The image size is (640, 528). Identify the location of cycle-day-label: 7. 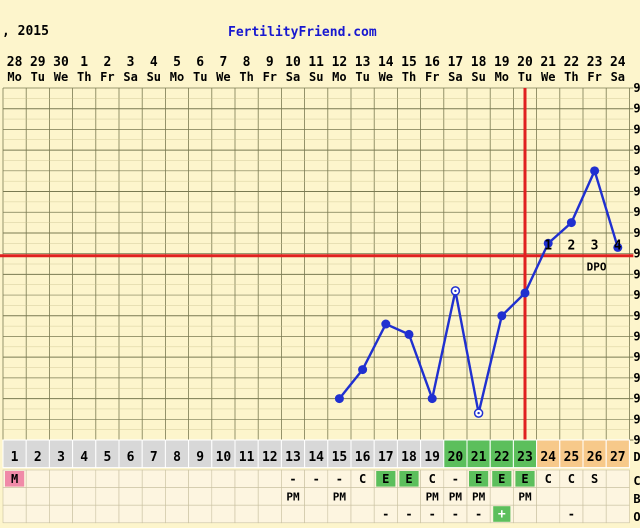
(154, 457).